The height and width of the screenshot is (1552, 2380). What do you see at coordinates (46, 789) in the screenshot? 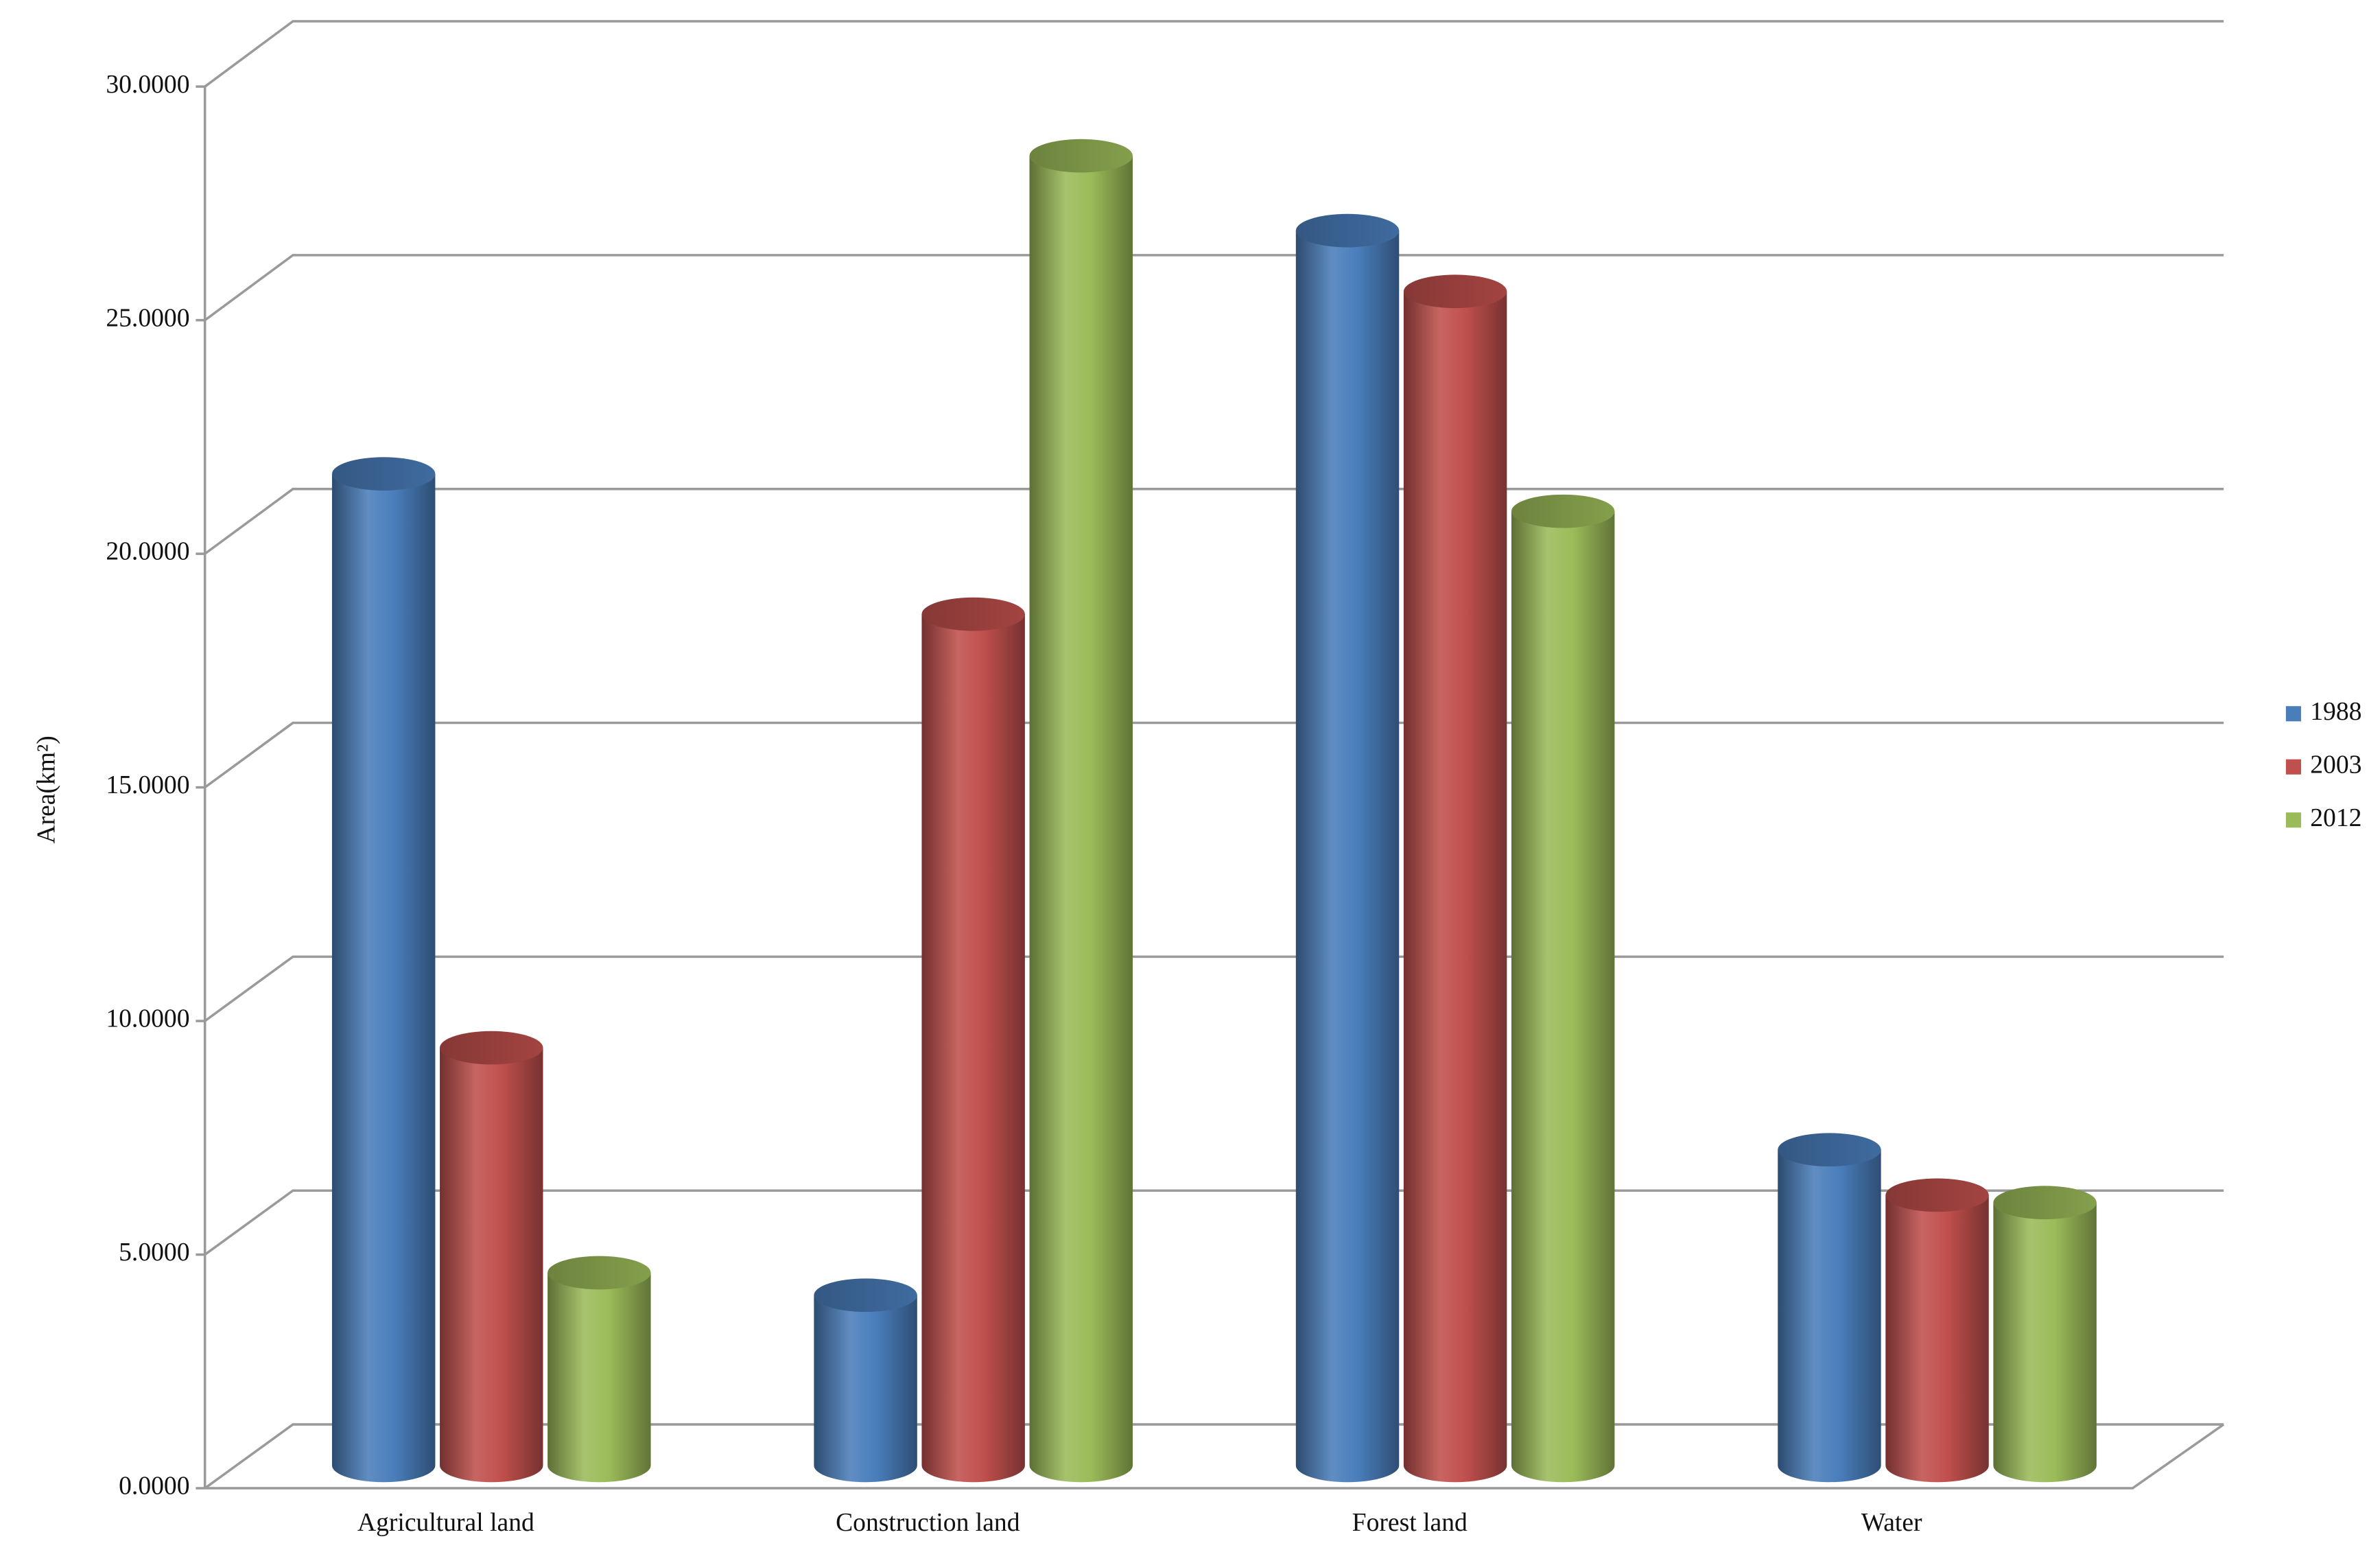
I see `y-axis-title: Area(km²)` at bounding box center [46, 789].